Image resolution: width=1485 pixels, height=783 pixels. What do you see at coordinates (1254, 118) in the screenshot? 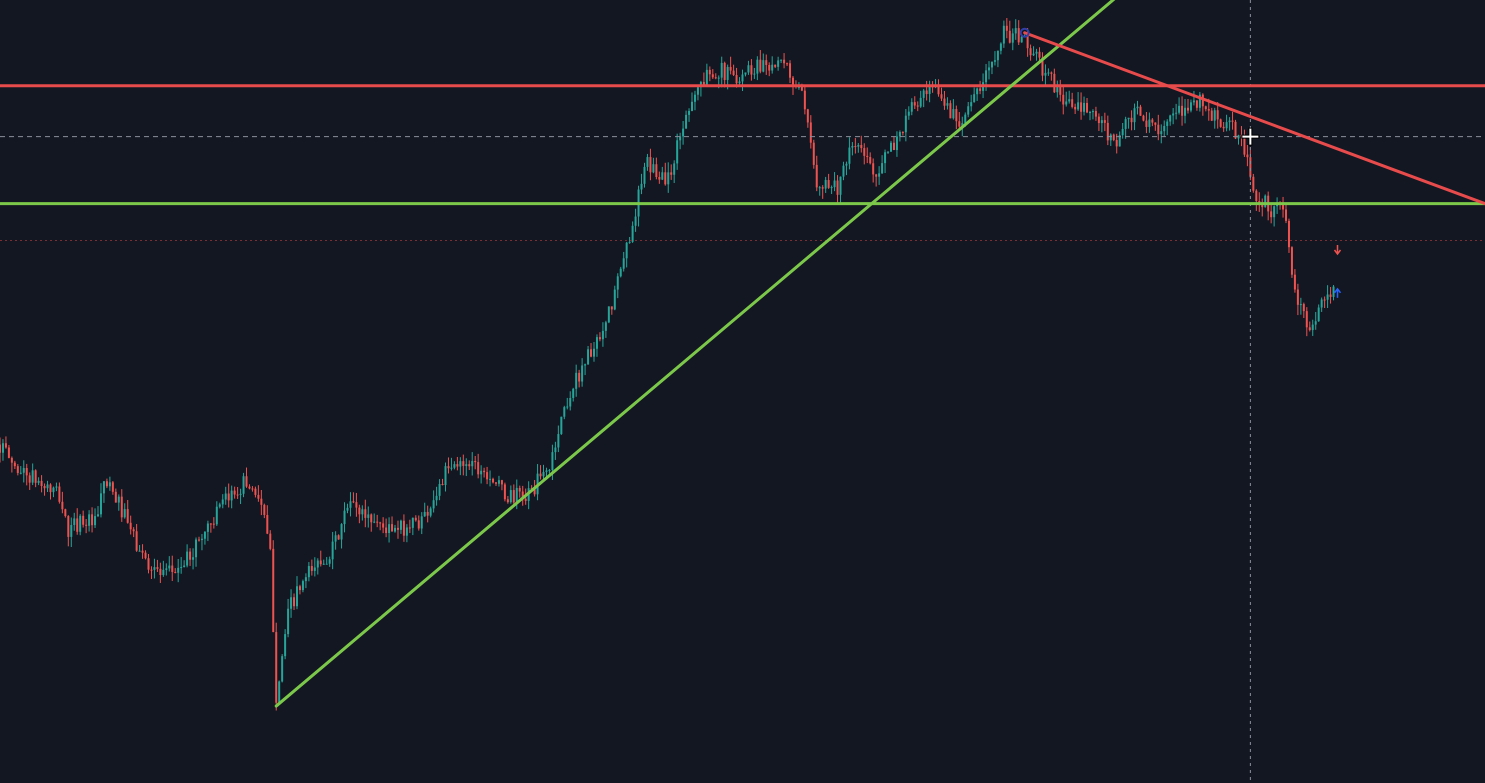
I see `descending-trendline` at bounding box center [1254, 118].